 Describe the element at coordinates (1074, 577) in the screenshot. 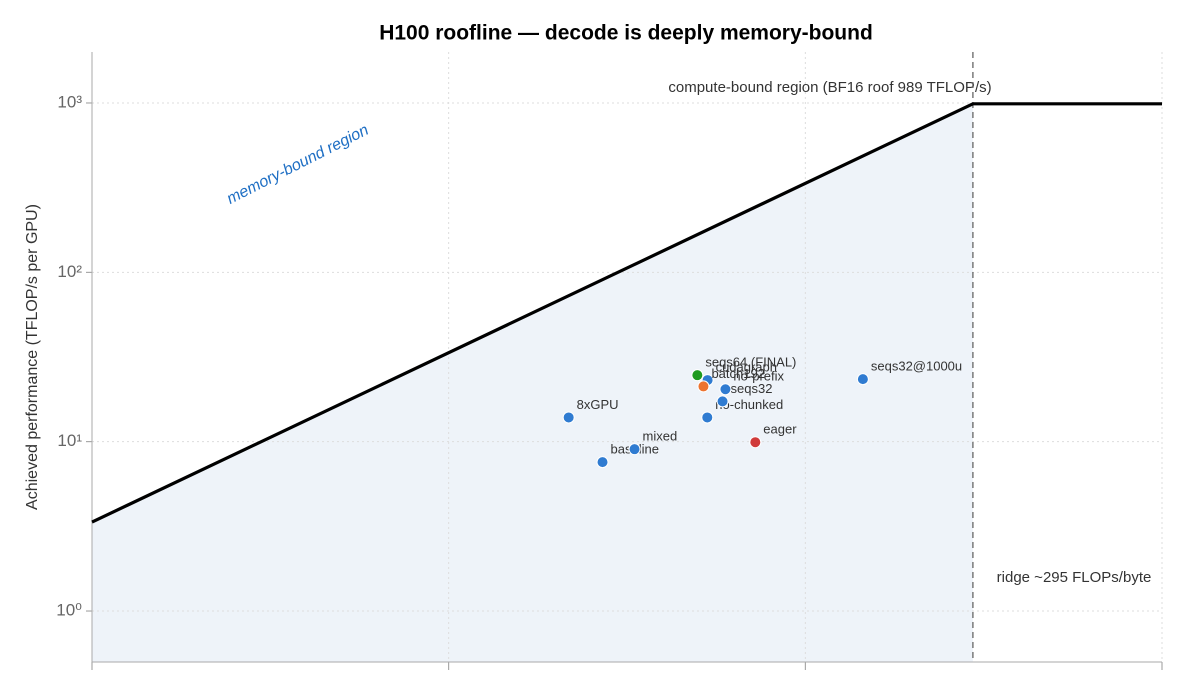

I see `ridge-annotation: ridge ~295 FLOPs/byte` at that location.